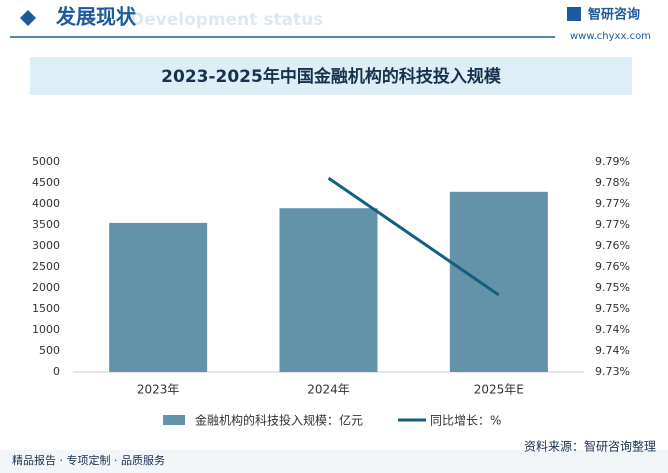 The image size is (668, 473). Describe the element at coordinates (610, 36) in the screenshot. I see `url: www.chyxx.com` at that location.